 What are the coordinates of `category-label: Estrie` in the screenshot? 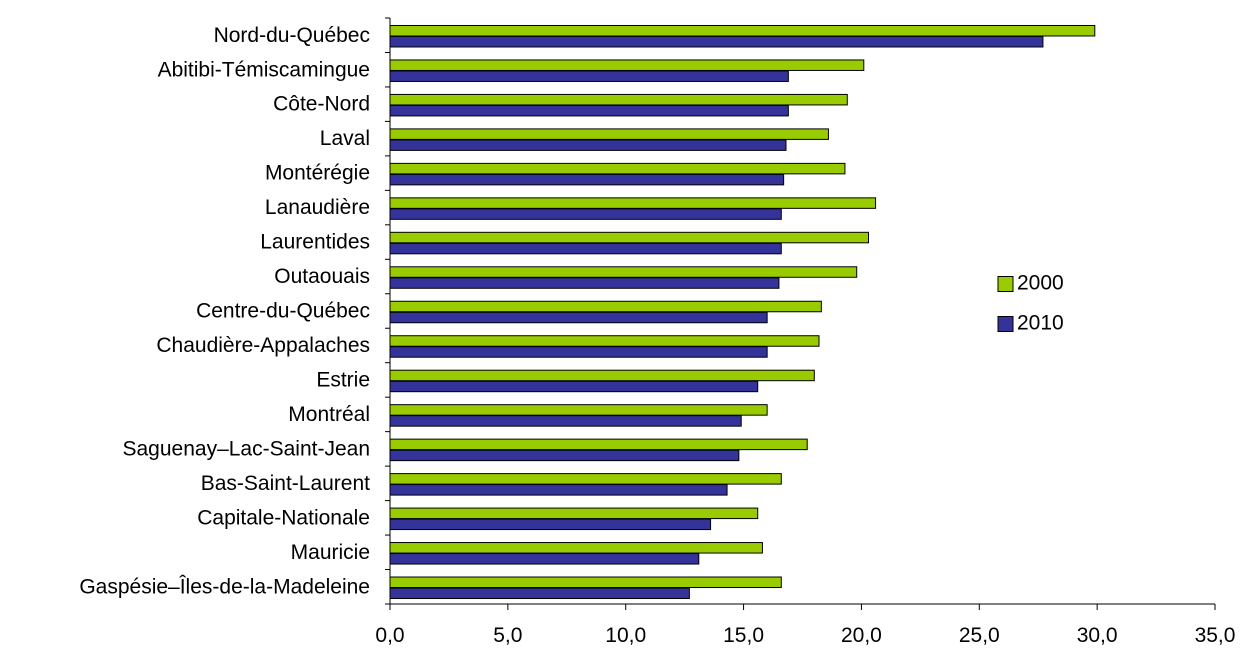 It's located at (343, 379).